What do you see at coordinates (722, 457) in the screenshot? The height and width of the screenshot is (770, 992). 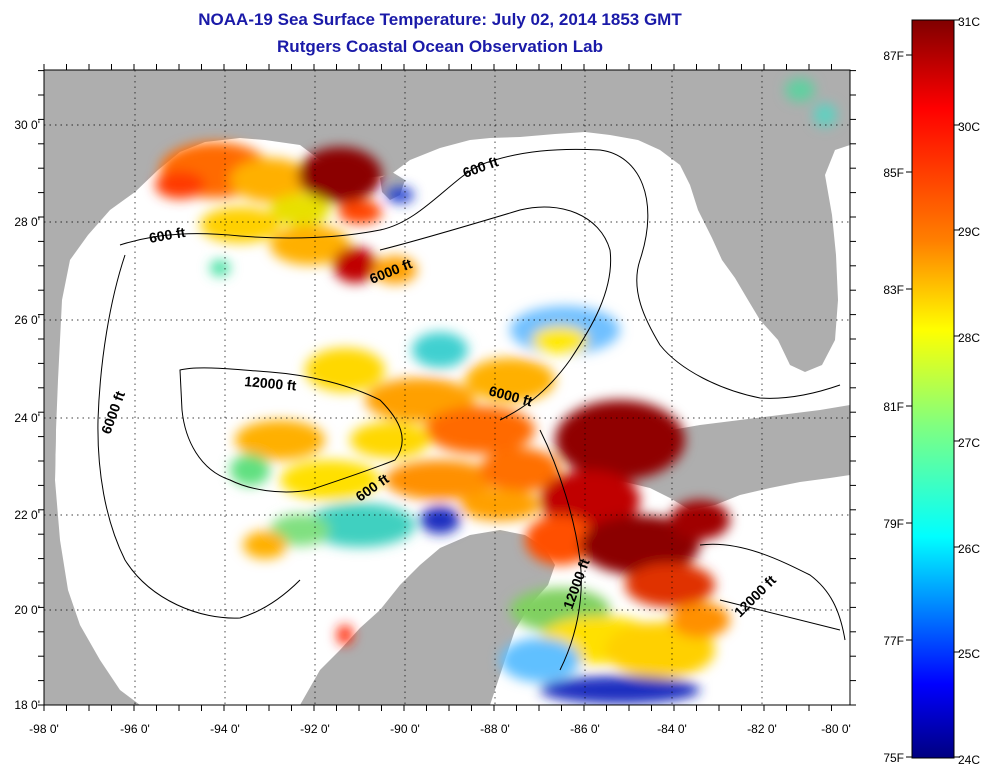 I see `land-cuba` at bounding box center [722, 457].